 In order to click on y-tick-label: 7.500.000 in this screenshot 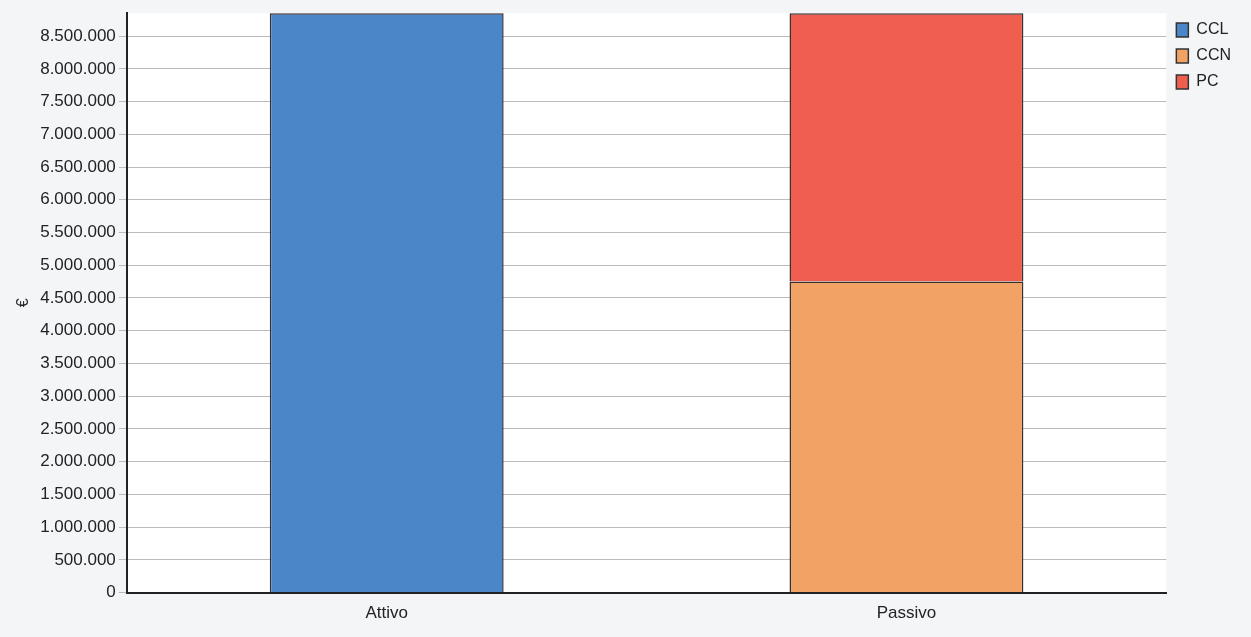, I will do `click(78, 101)`.